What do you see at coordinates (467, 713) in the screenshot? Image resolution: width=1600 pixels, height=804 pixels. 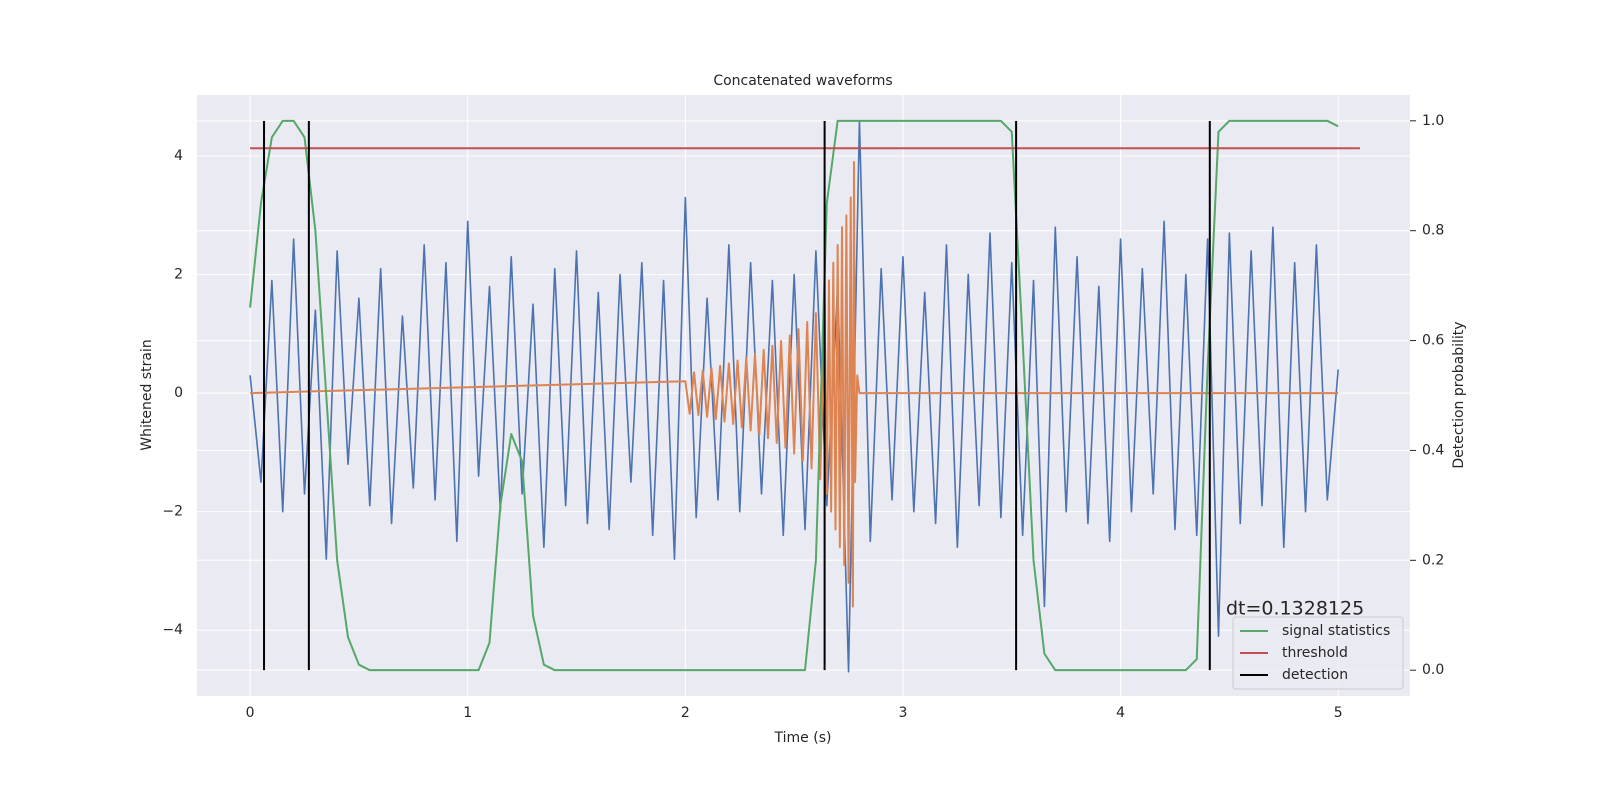 I see `x-tick-label: 1` at bounding box center [467, 713].